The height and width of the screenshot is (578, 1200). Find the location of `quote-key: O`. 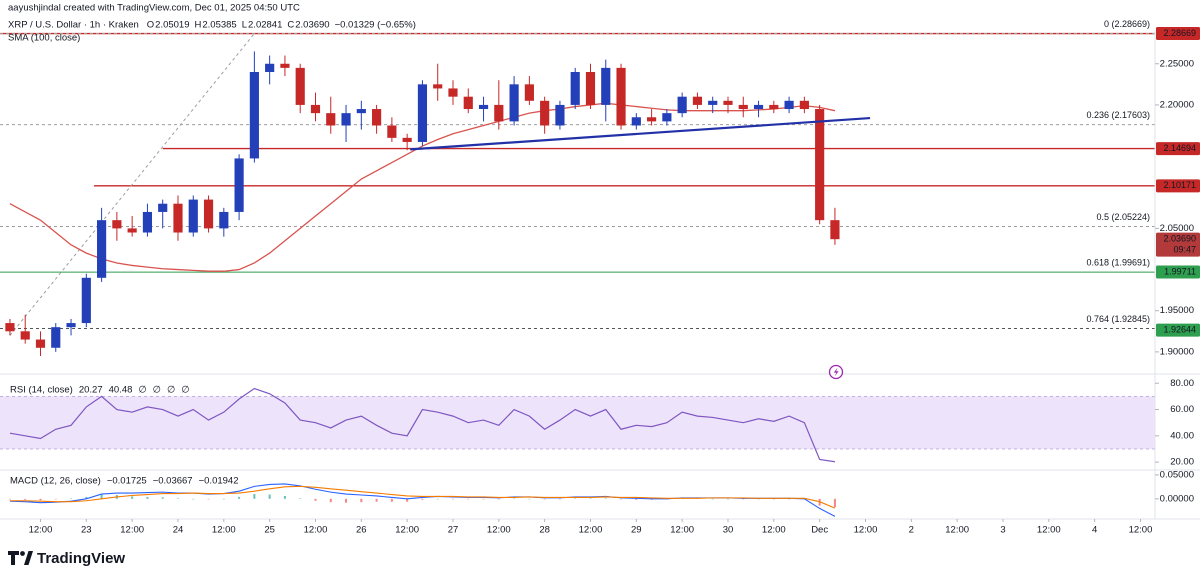

quote-key: O is located at coordinates (150, 25).